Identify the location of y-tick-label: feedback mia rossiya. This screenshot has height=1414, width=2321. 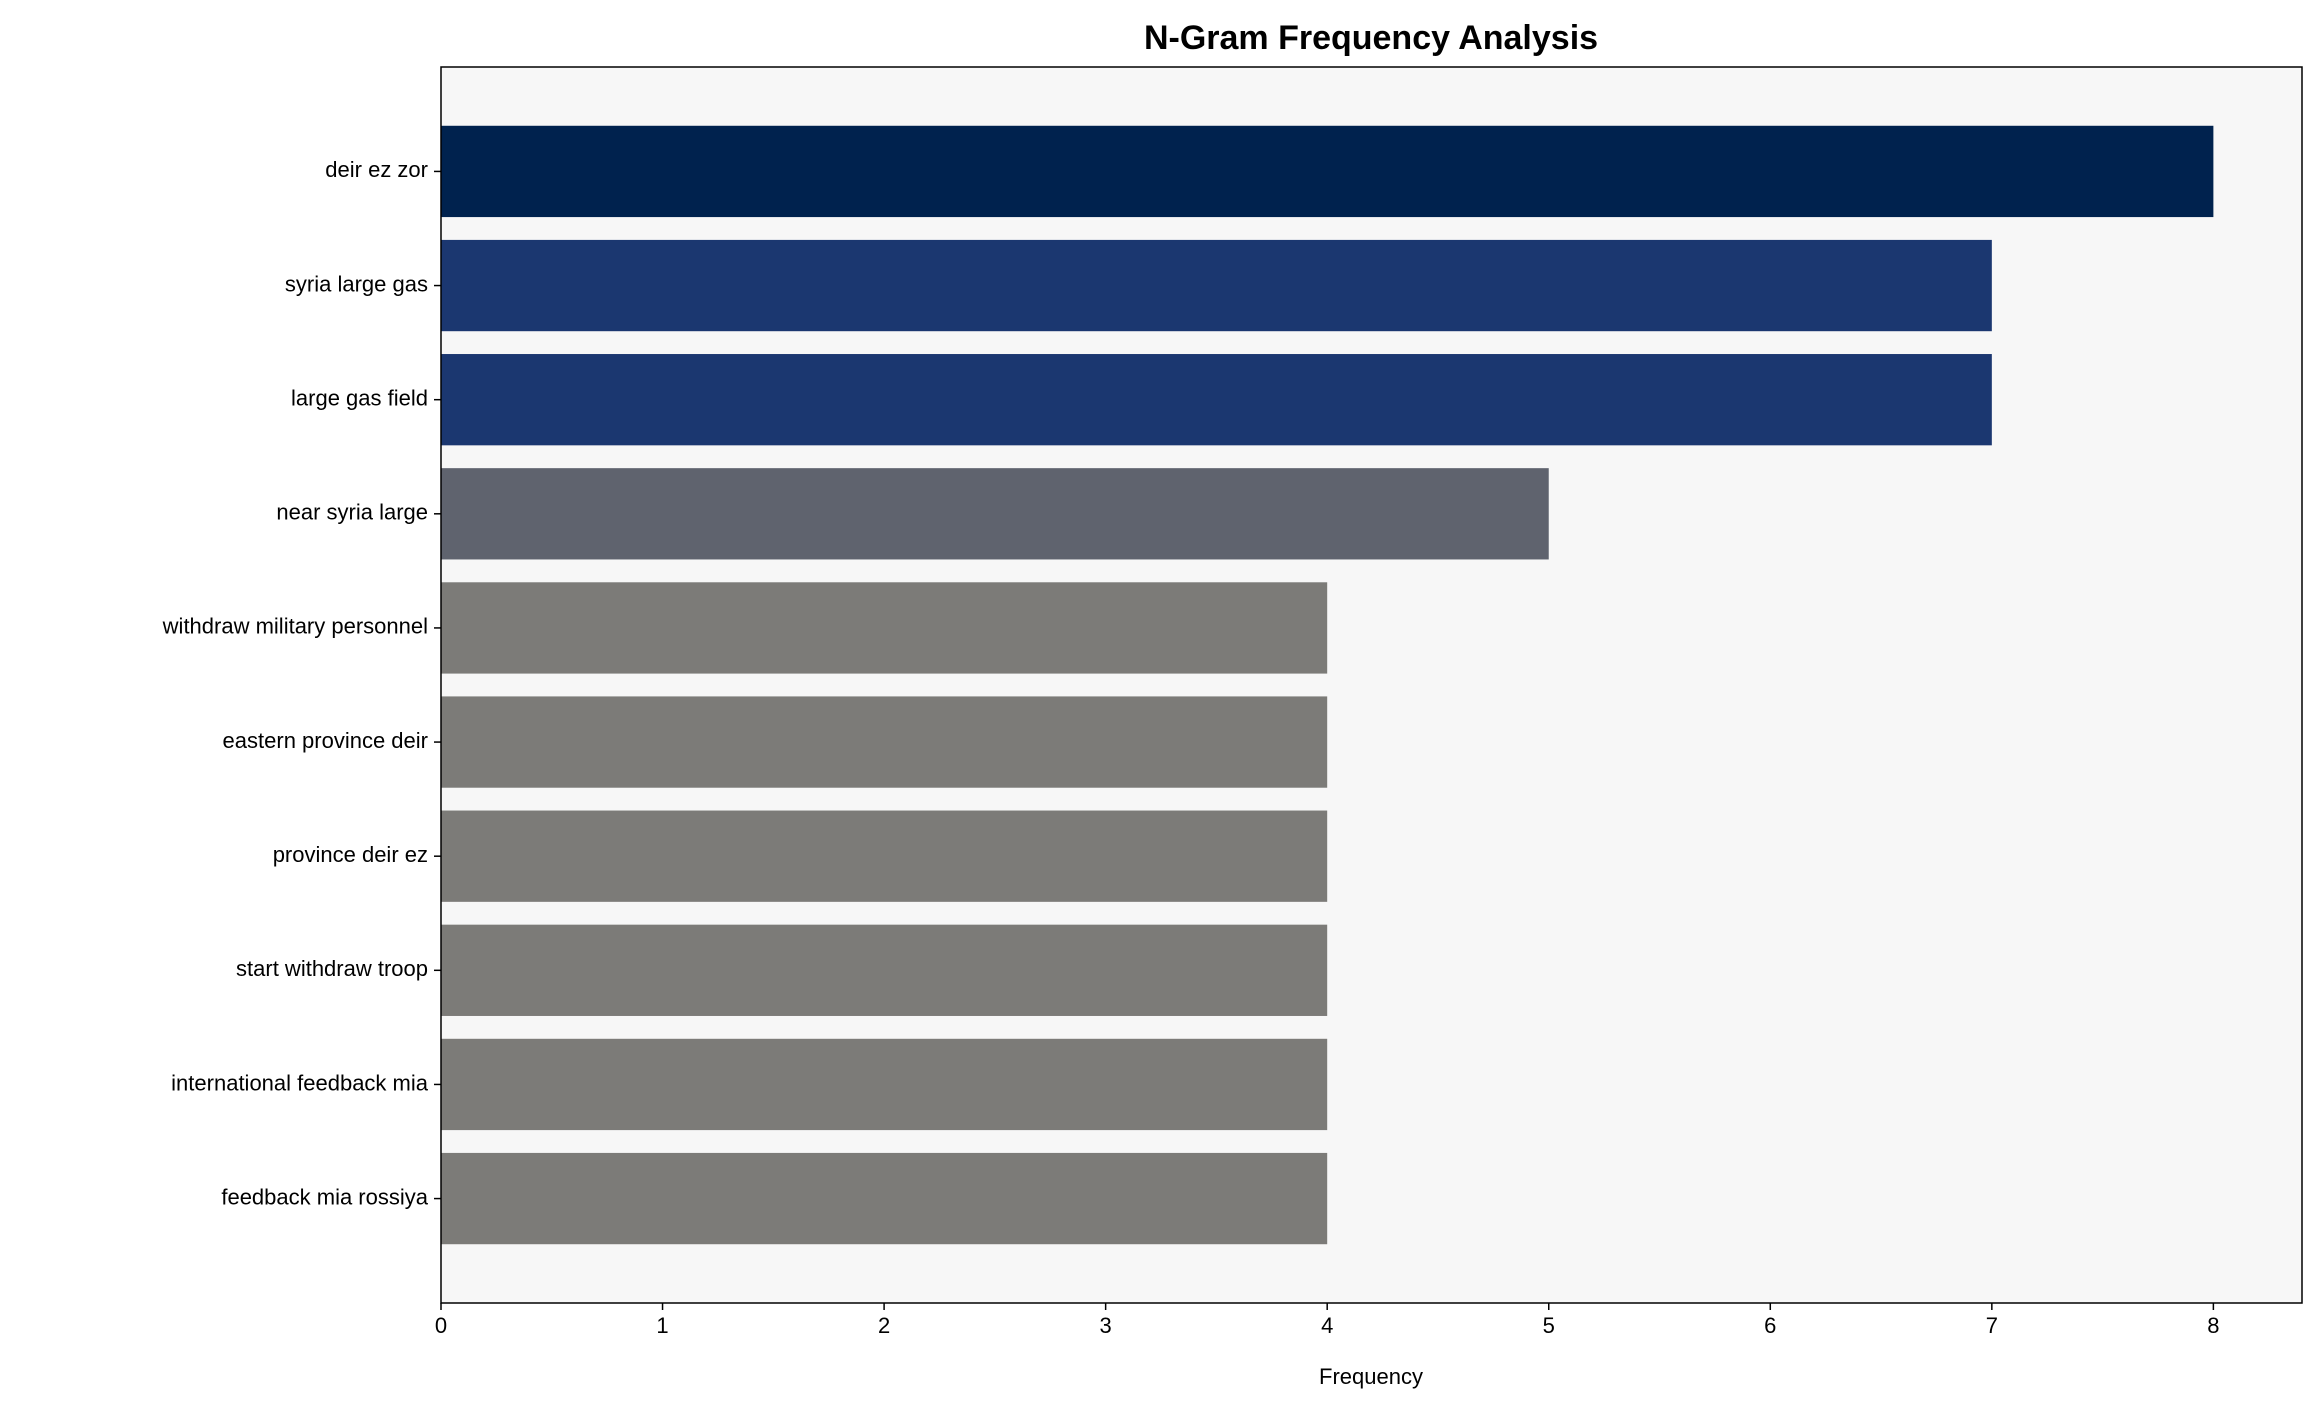
(324, 1196).